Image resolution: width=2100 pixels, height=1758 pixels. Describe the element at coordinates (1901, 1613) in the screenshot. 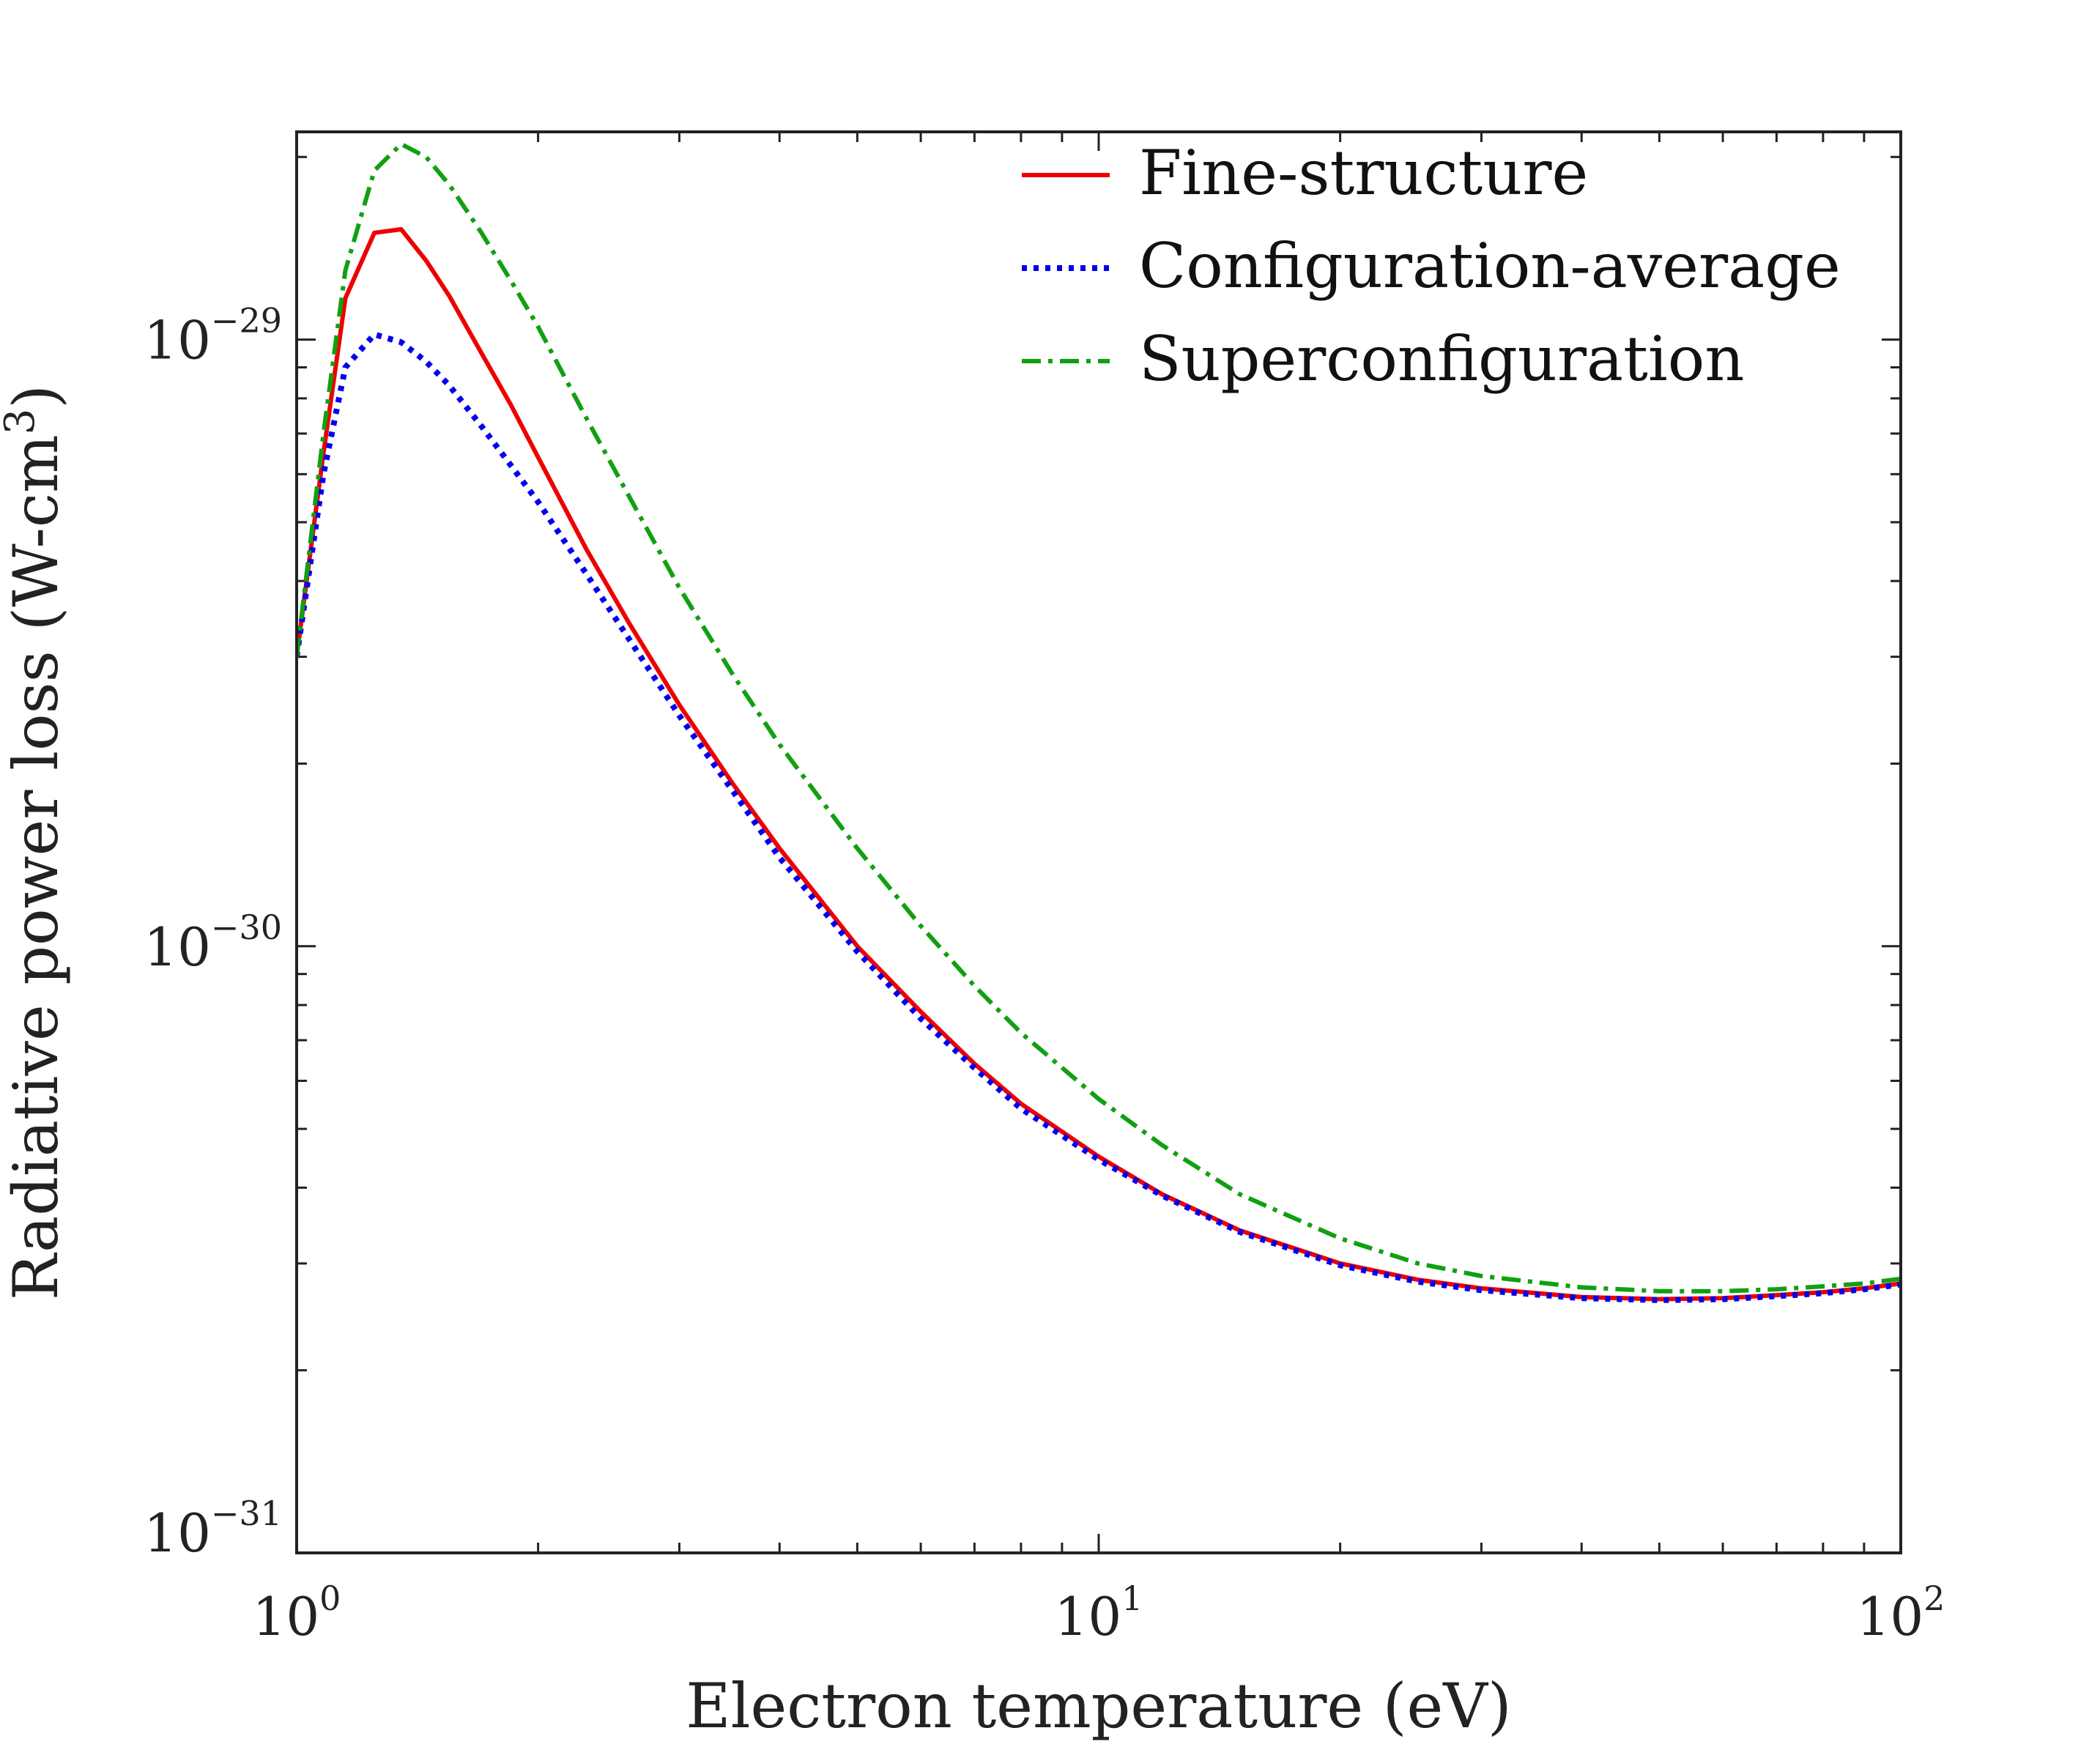

I see `x-tick-label: 10²` at that location.